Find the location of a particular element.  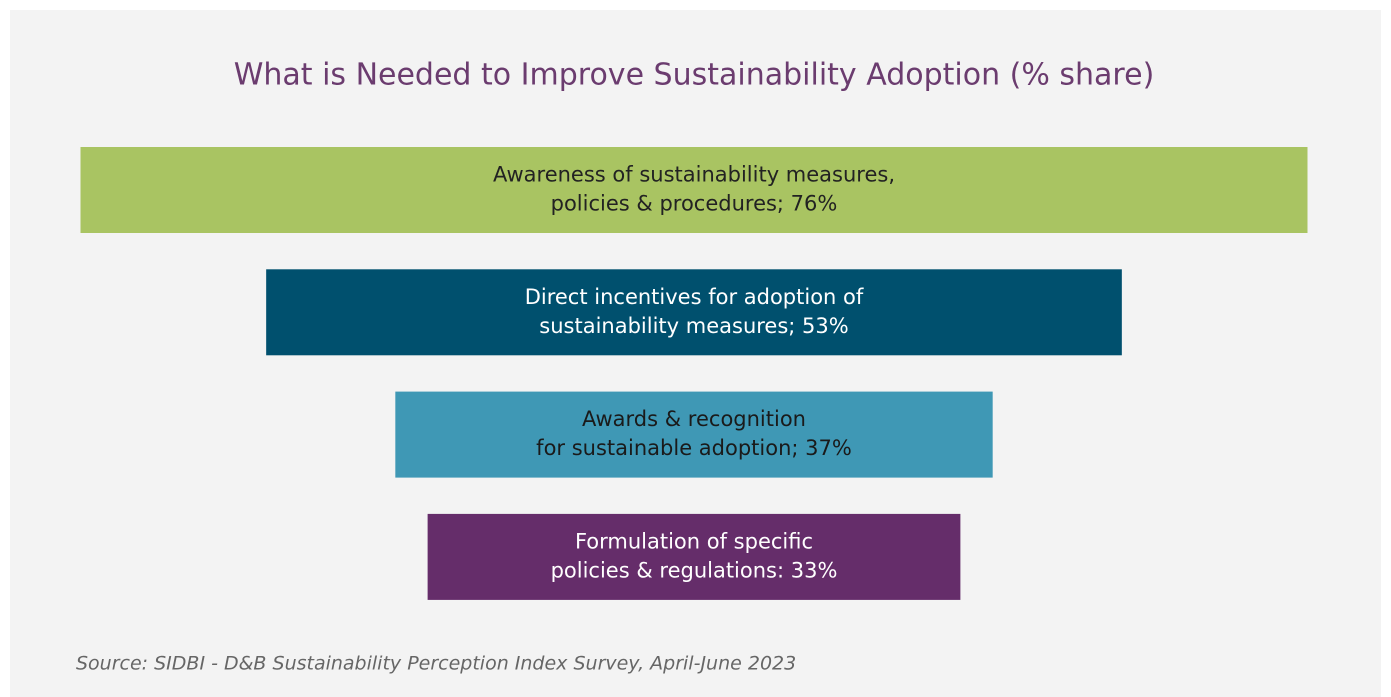

bar-label: Formulation of specific is located at coordinates (694, 541).